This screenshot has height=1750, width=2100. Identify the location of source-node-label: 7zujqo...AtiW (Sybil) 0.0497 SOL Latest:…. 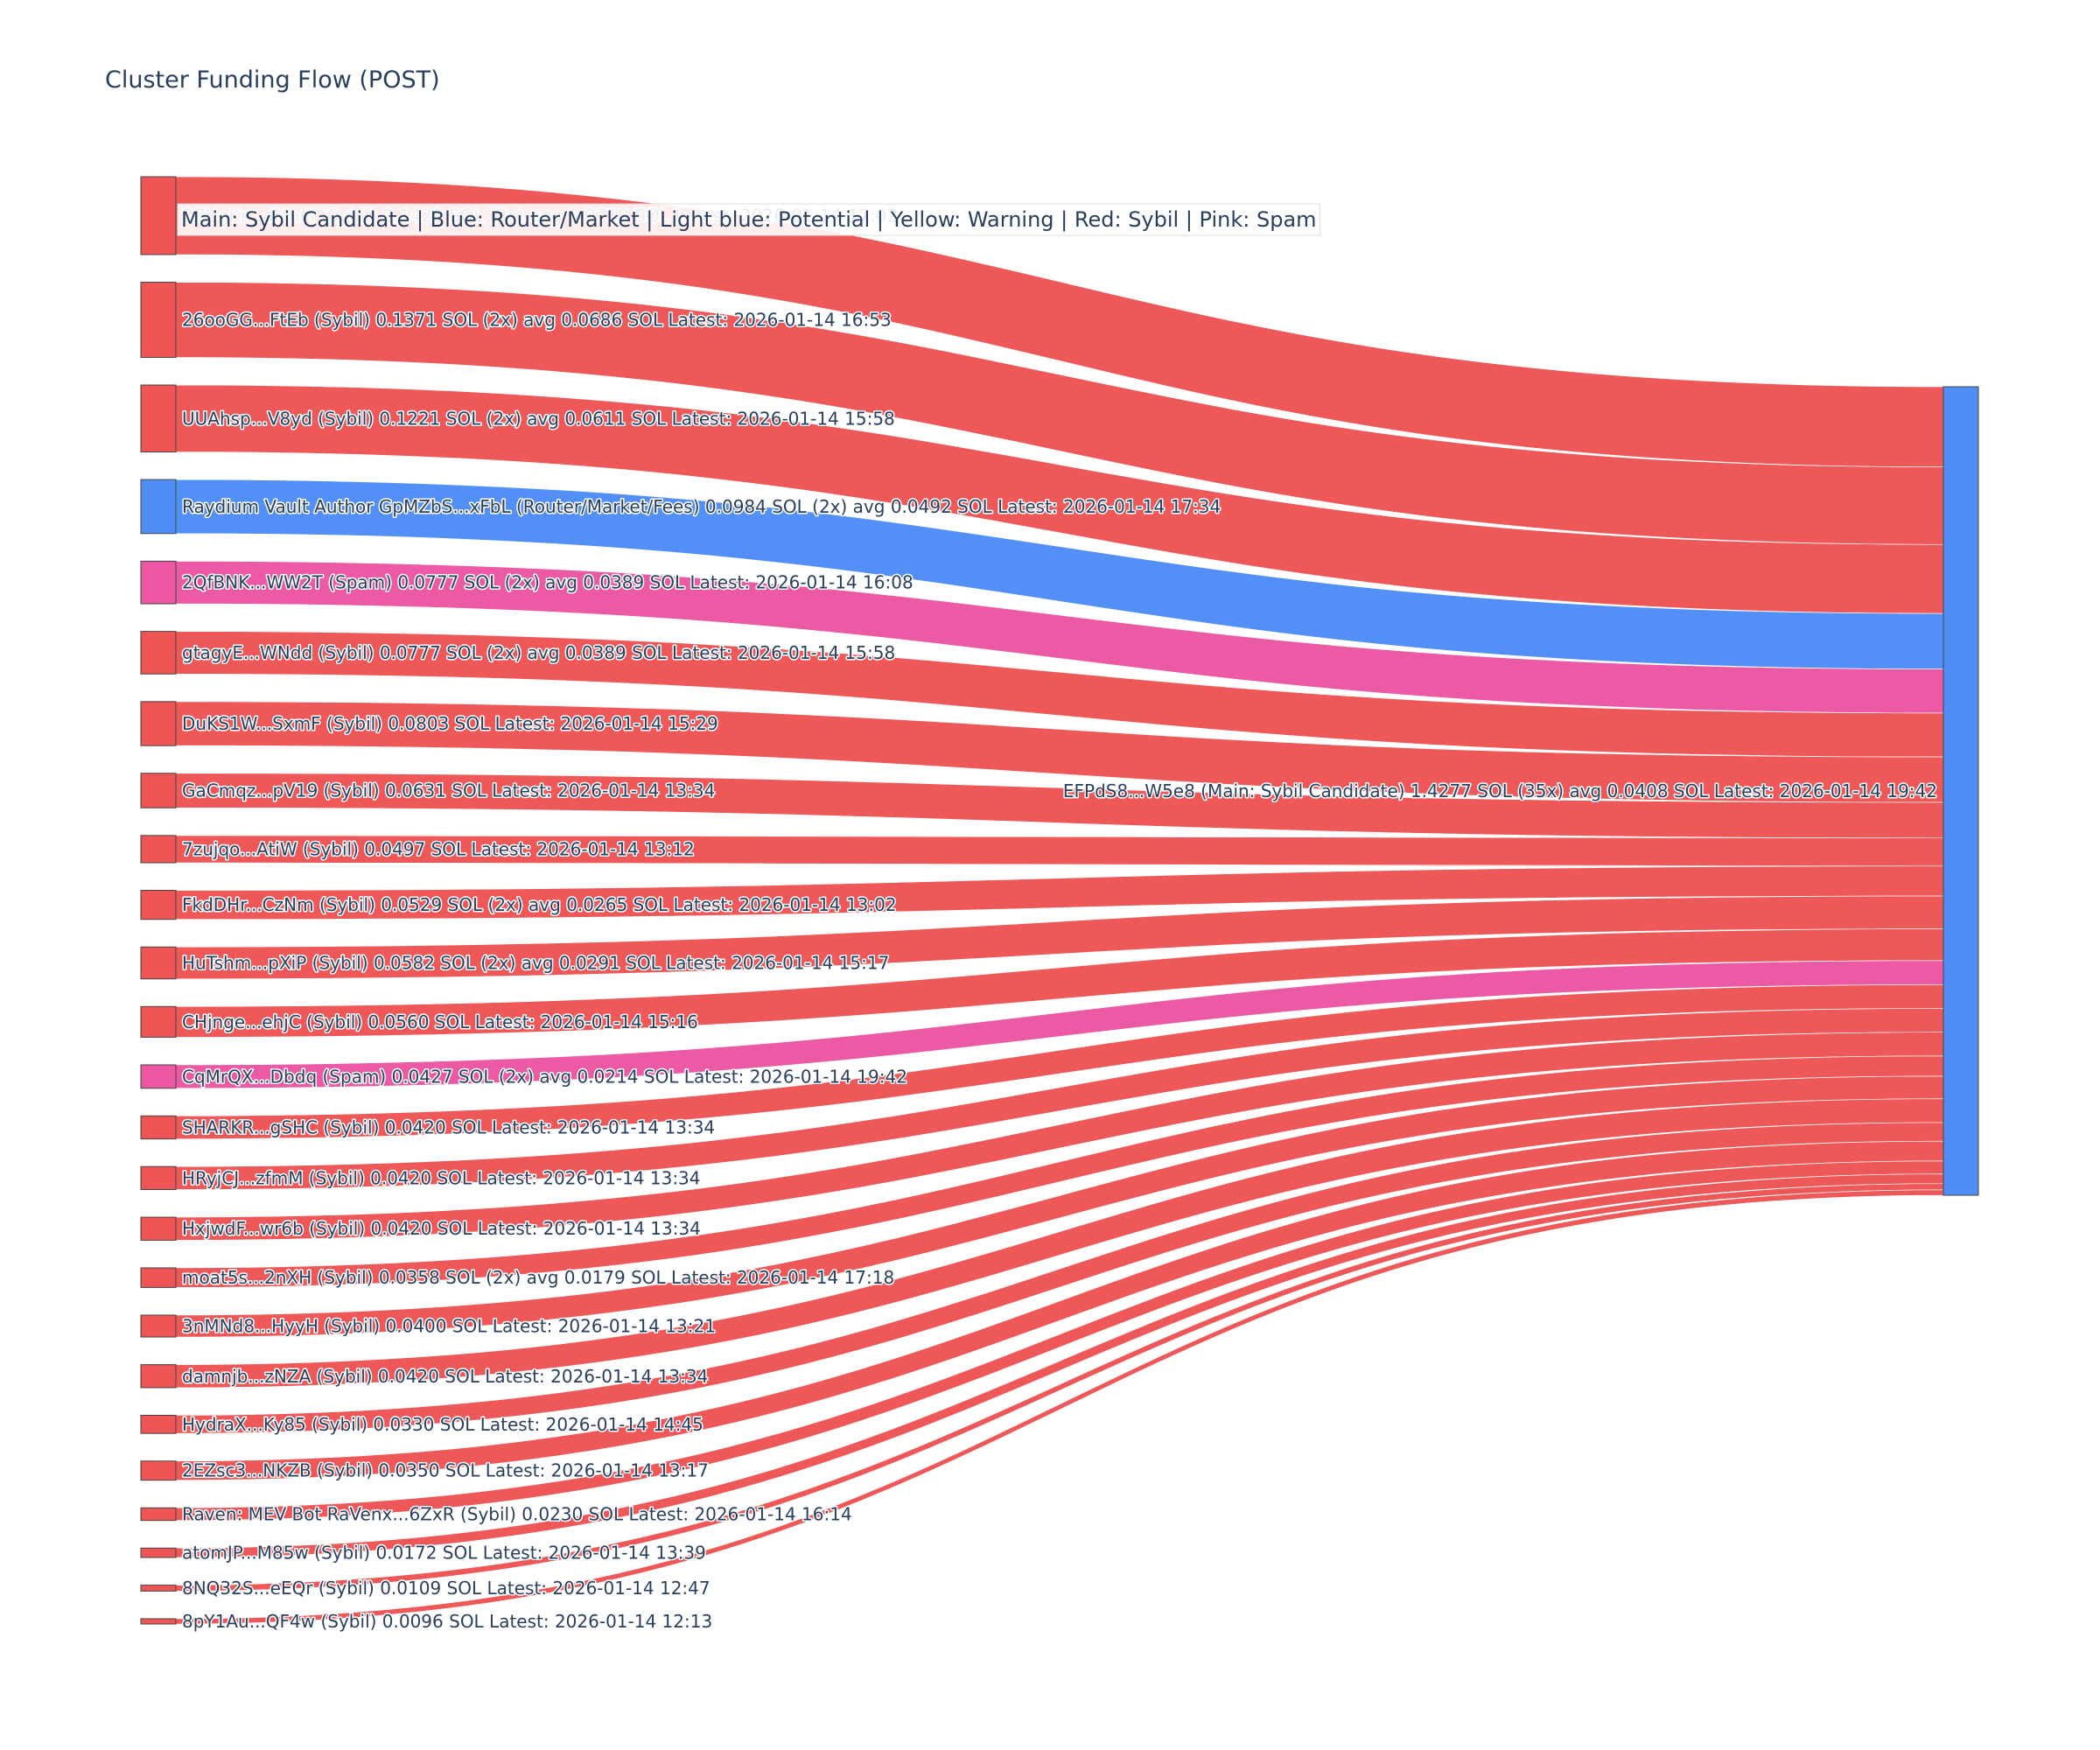
(438, 848).